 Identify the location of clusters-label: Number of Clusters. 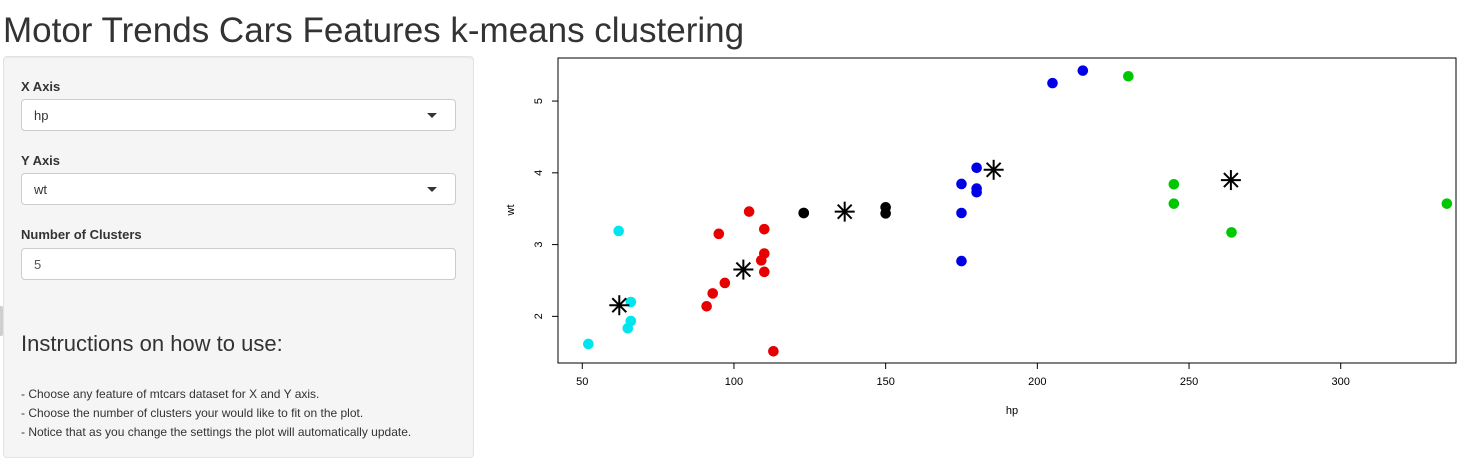
(81, 234).